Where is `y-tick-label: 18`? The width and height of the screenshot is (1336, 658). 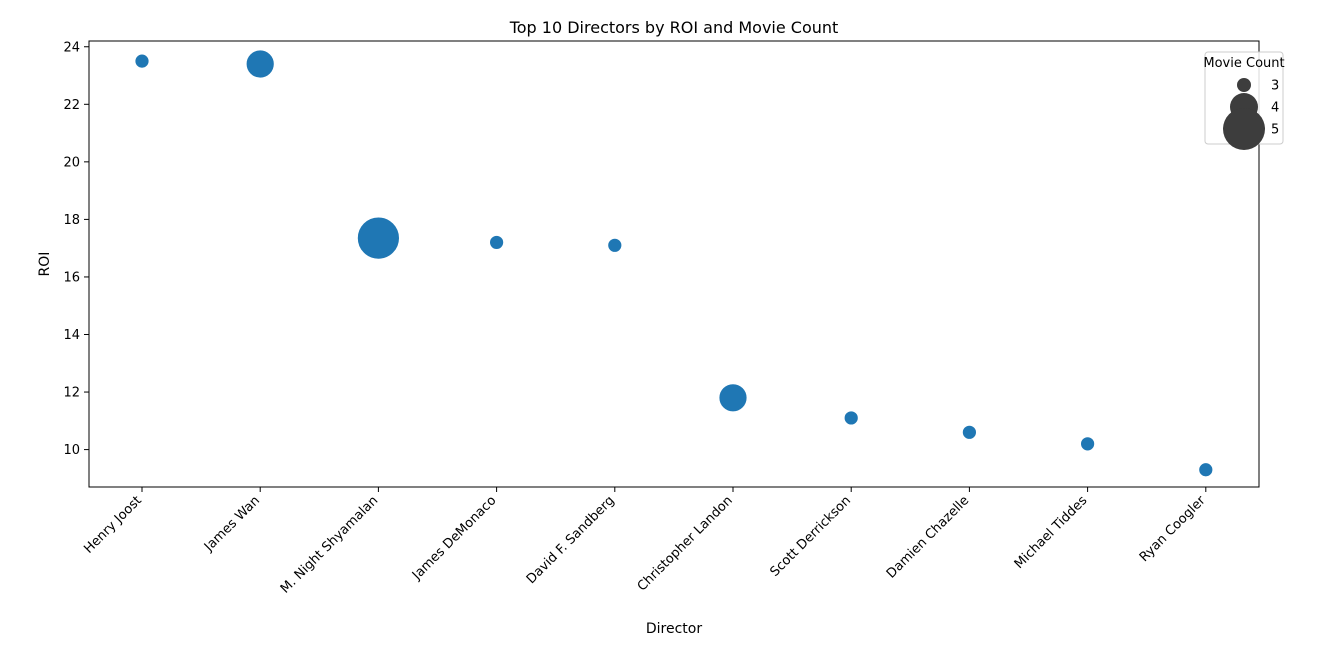 y-tick-label: 18 is located at coordinates (71, 220).